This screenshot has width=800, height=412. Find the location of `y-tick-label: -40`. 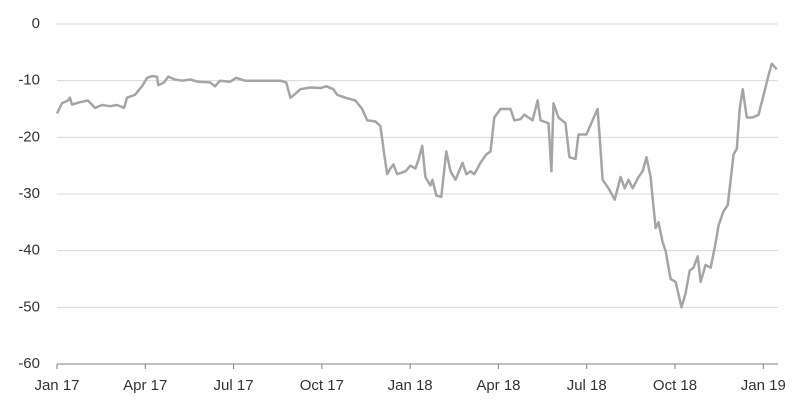

y-tick-label: -40 is located at coordinates (29, 250).